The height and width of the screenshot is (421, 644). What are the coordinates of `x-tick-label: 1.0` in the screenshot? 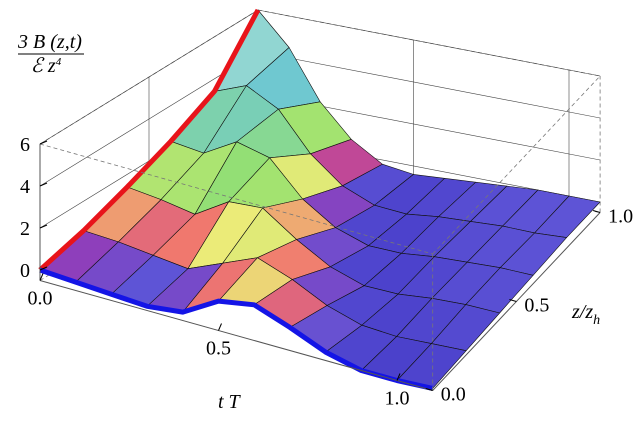 It's located at (397, 399).